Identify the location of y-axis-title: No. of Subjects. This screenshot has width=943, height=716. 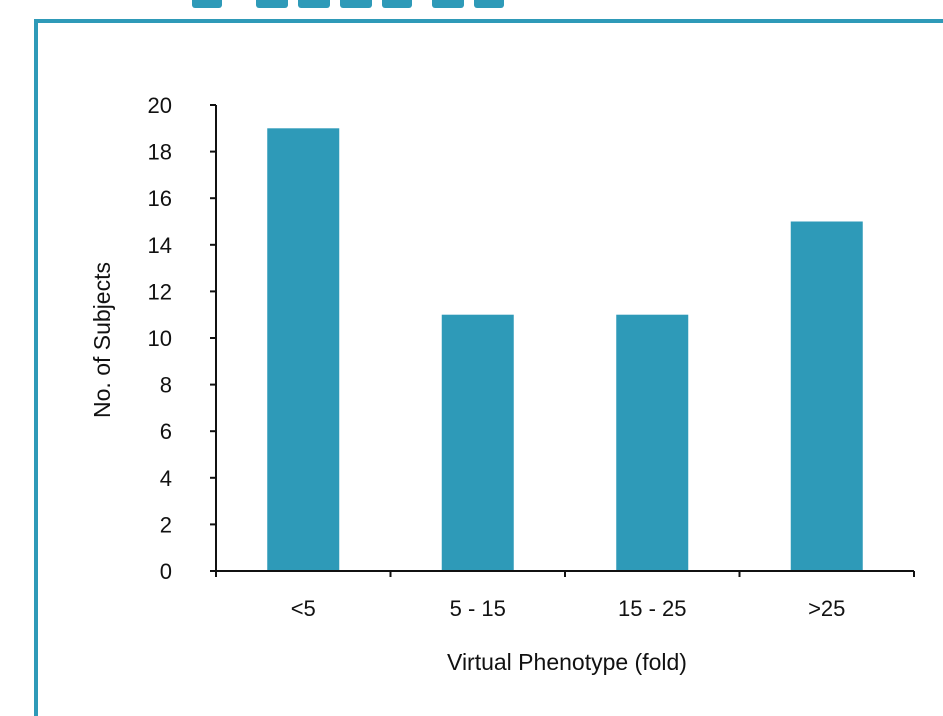
(102, 340).